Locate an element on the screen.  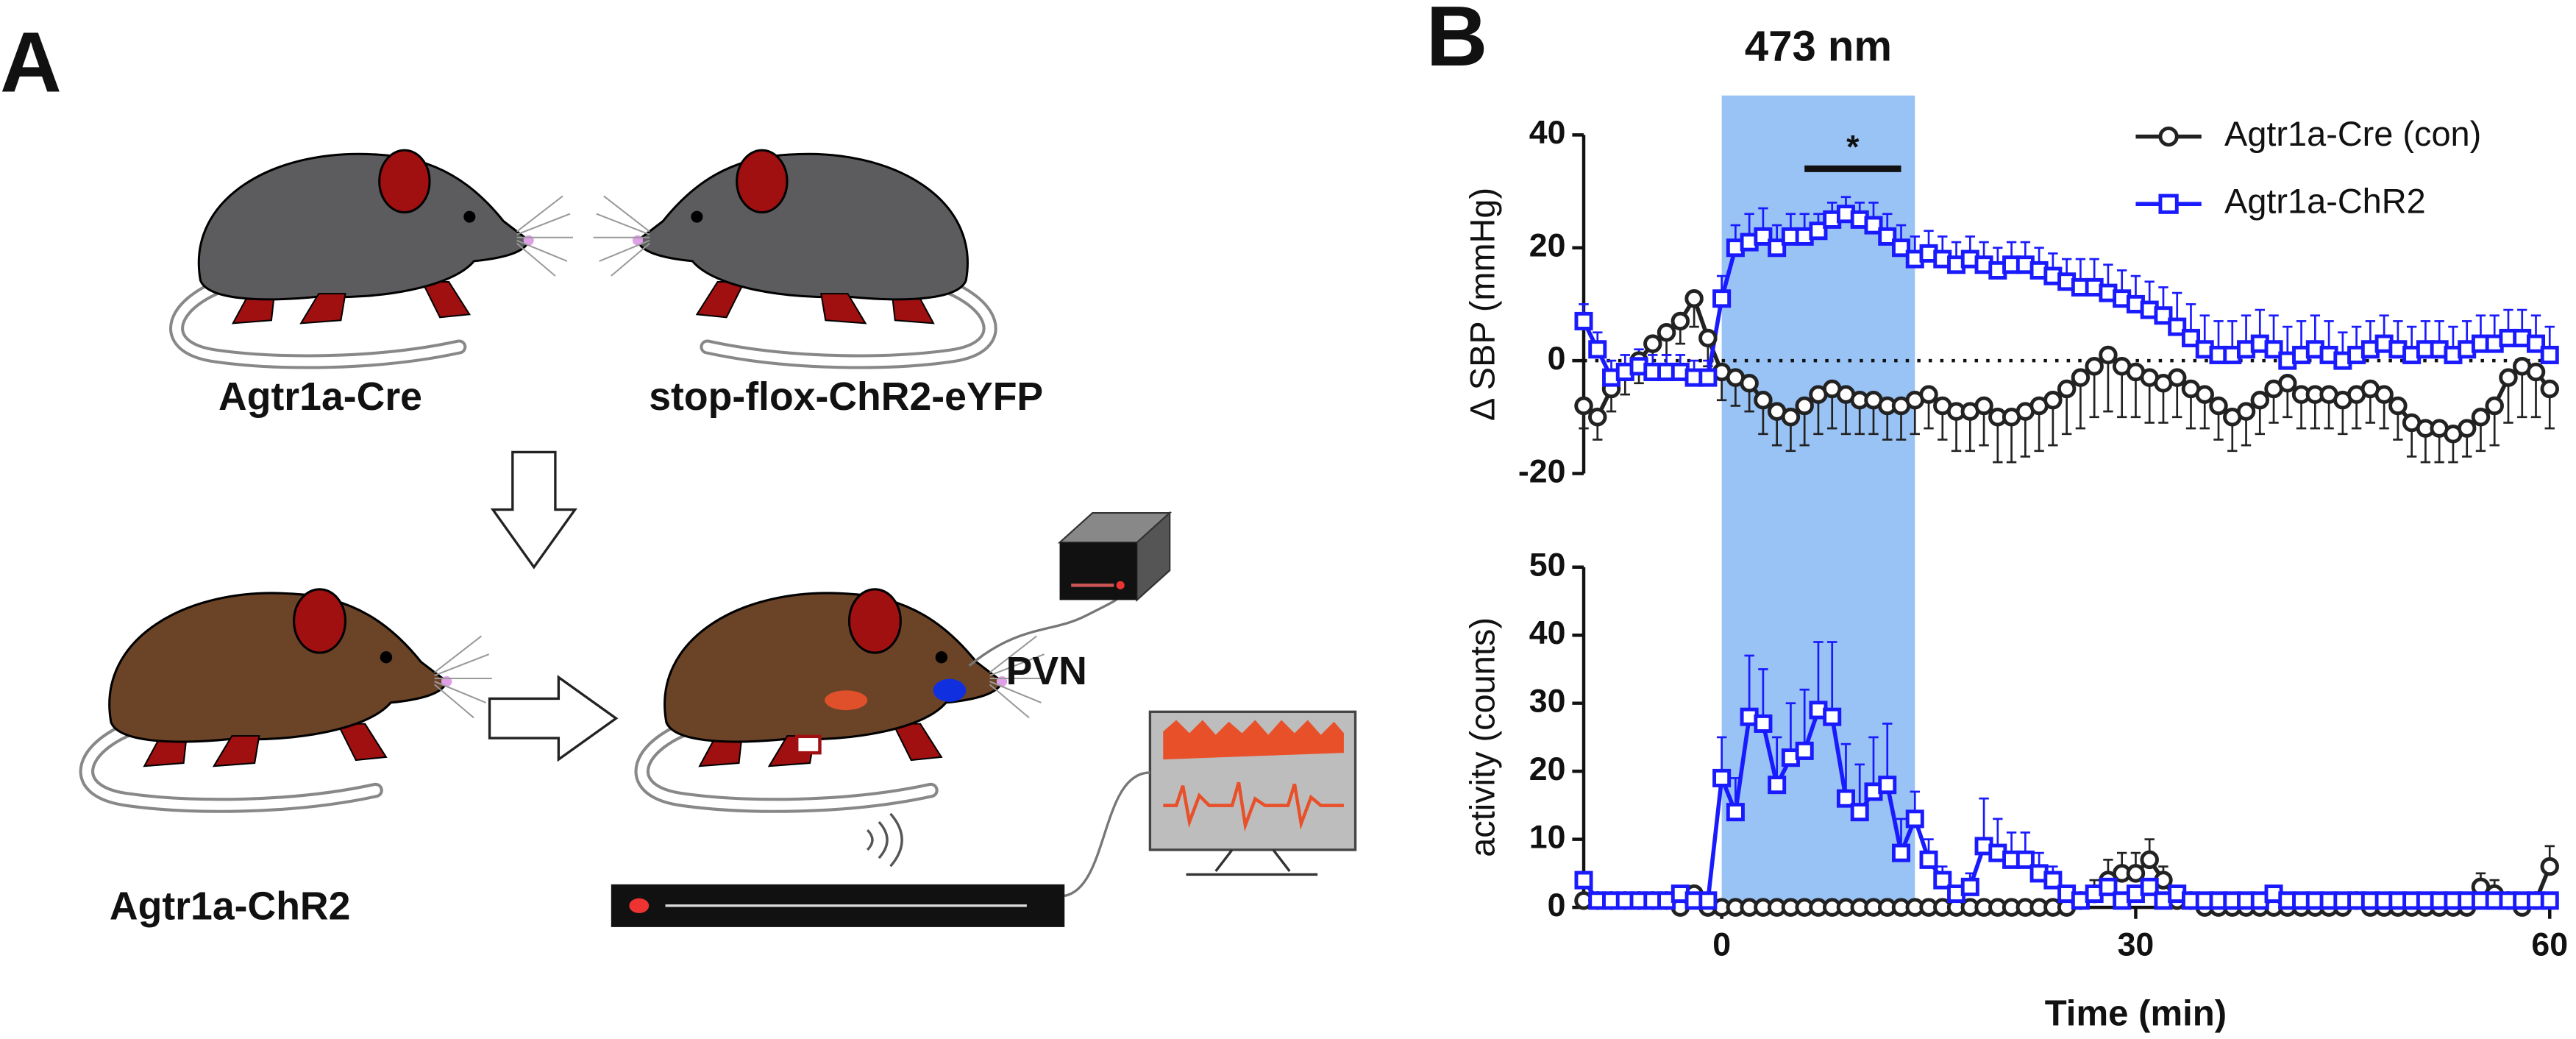
y-axis-label: activity (counts) is located at coordinates (1482, 737).